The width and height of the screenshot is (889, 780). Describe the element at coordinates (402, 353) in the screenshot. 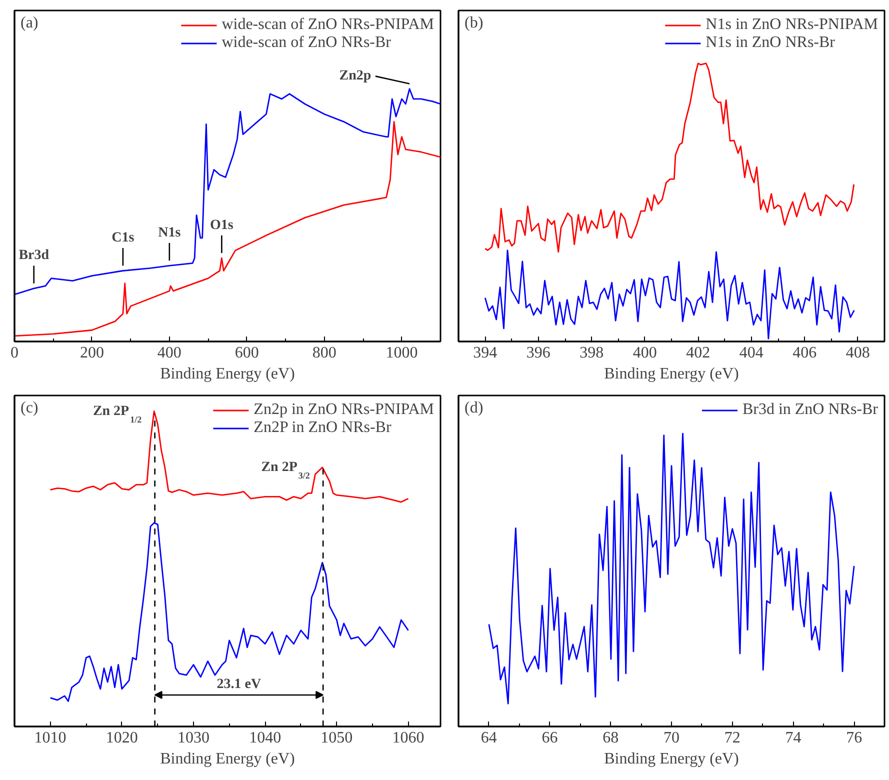

I see `x-tick-label: 1000` at that location.